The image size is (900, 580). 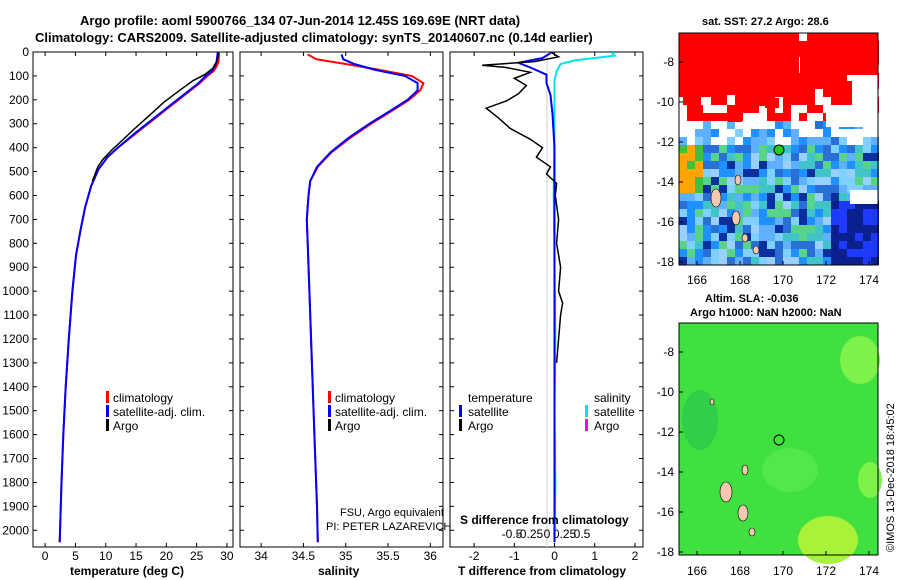 I want to click on sla-map-frame, so click(x=778, y=439).